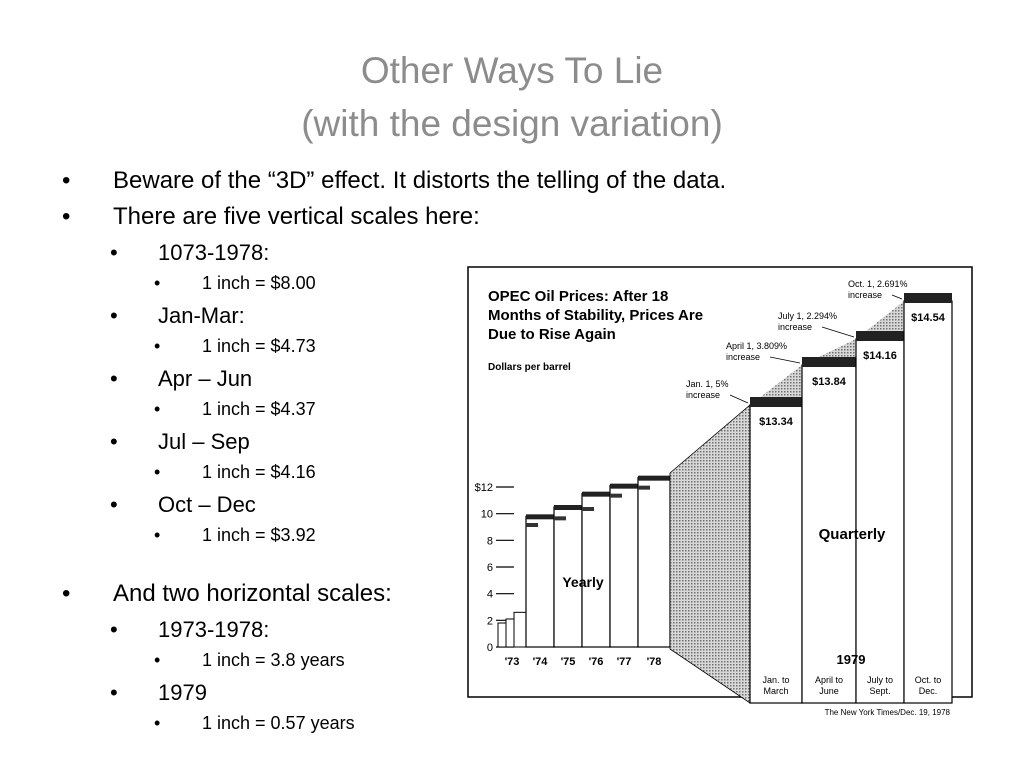 The height and width of the screenshot is (768, 1024). I want to click on y-tick-label: 8, so click(490, 541).